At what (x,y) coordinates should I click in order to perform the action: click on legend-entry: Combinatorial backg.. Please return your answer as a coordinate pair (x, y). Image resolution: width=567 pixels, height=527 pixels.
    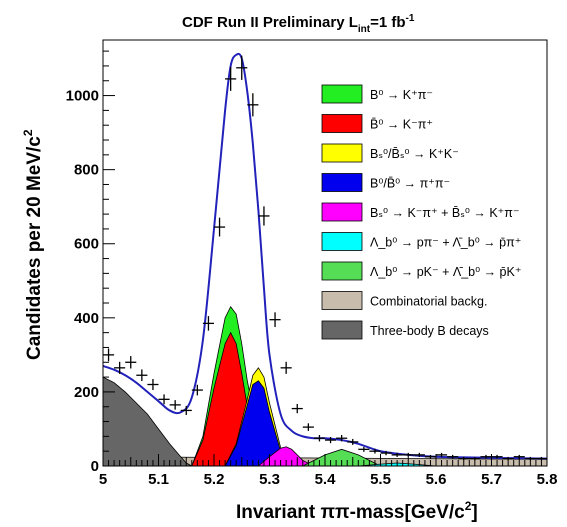
    Looking at the image, I should click on (404, 300).